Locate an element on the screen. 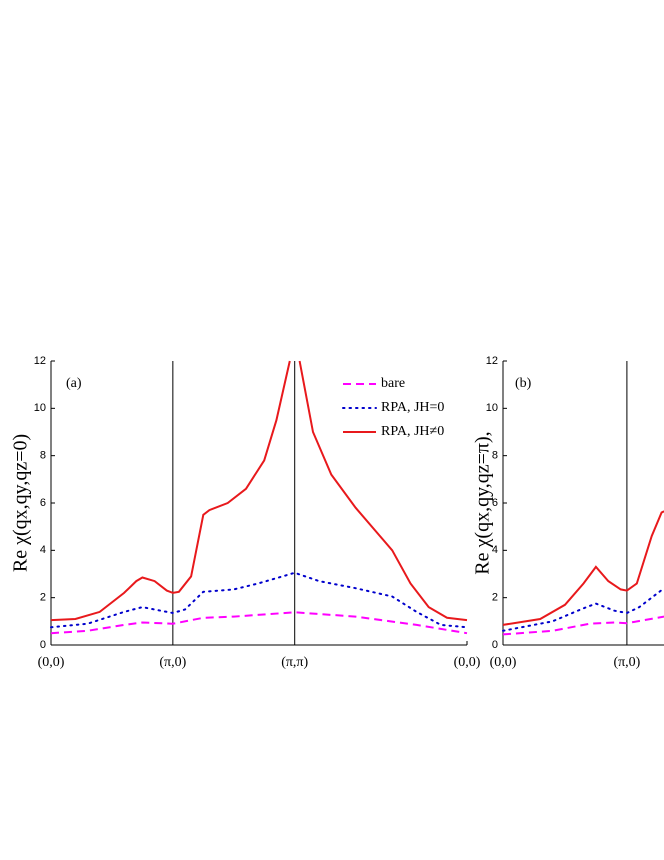 This screenshot has width=664, height=860. legend-label: RPA, JH=0 is located at coordinates (412, 407).